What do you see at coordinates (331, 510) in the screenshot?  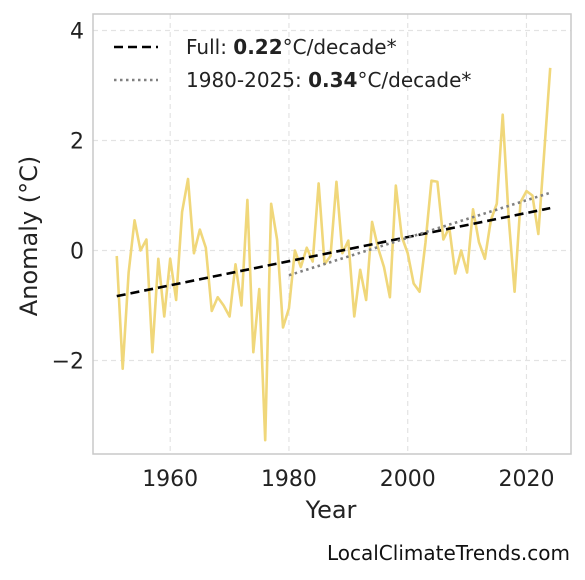 I see `x-axis-label: Year` at bounding box center [331, 510].